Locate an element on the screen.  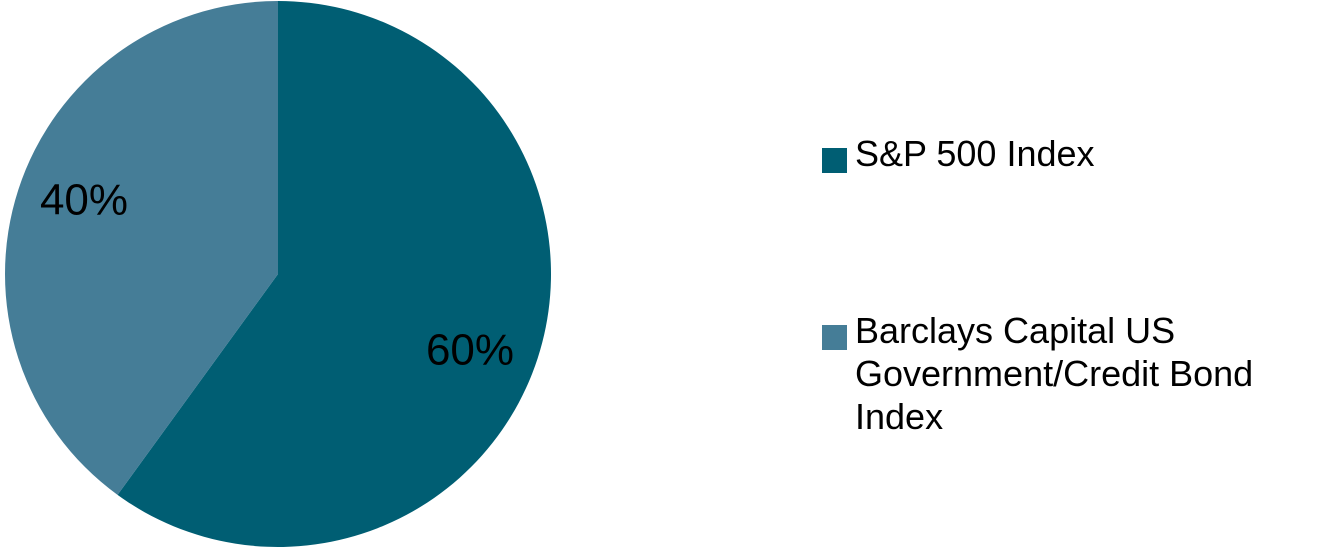
data-label-barclays-bond-index: 40% is located at coordinates (84, 200).